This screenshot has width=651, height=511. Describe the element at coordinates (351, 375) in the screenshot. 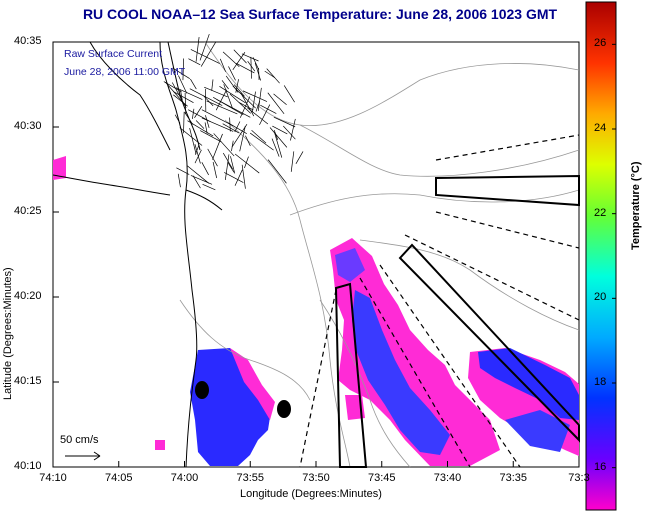

I see `box-vertical` at that location.